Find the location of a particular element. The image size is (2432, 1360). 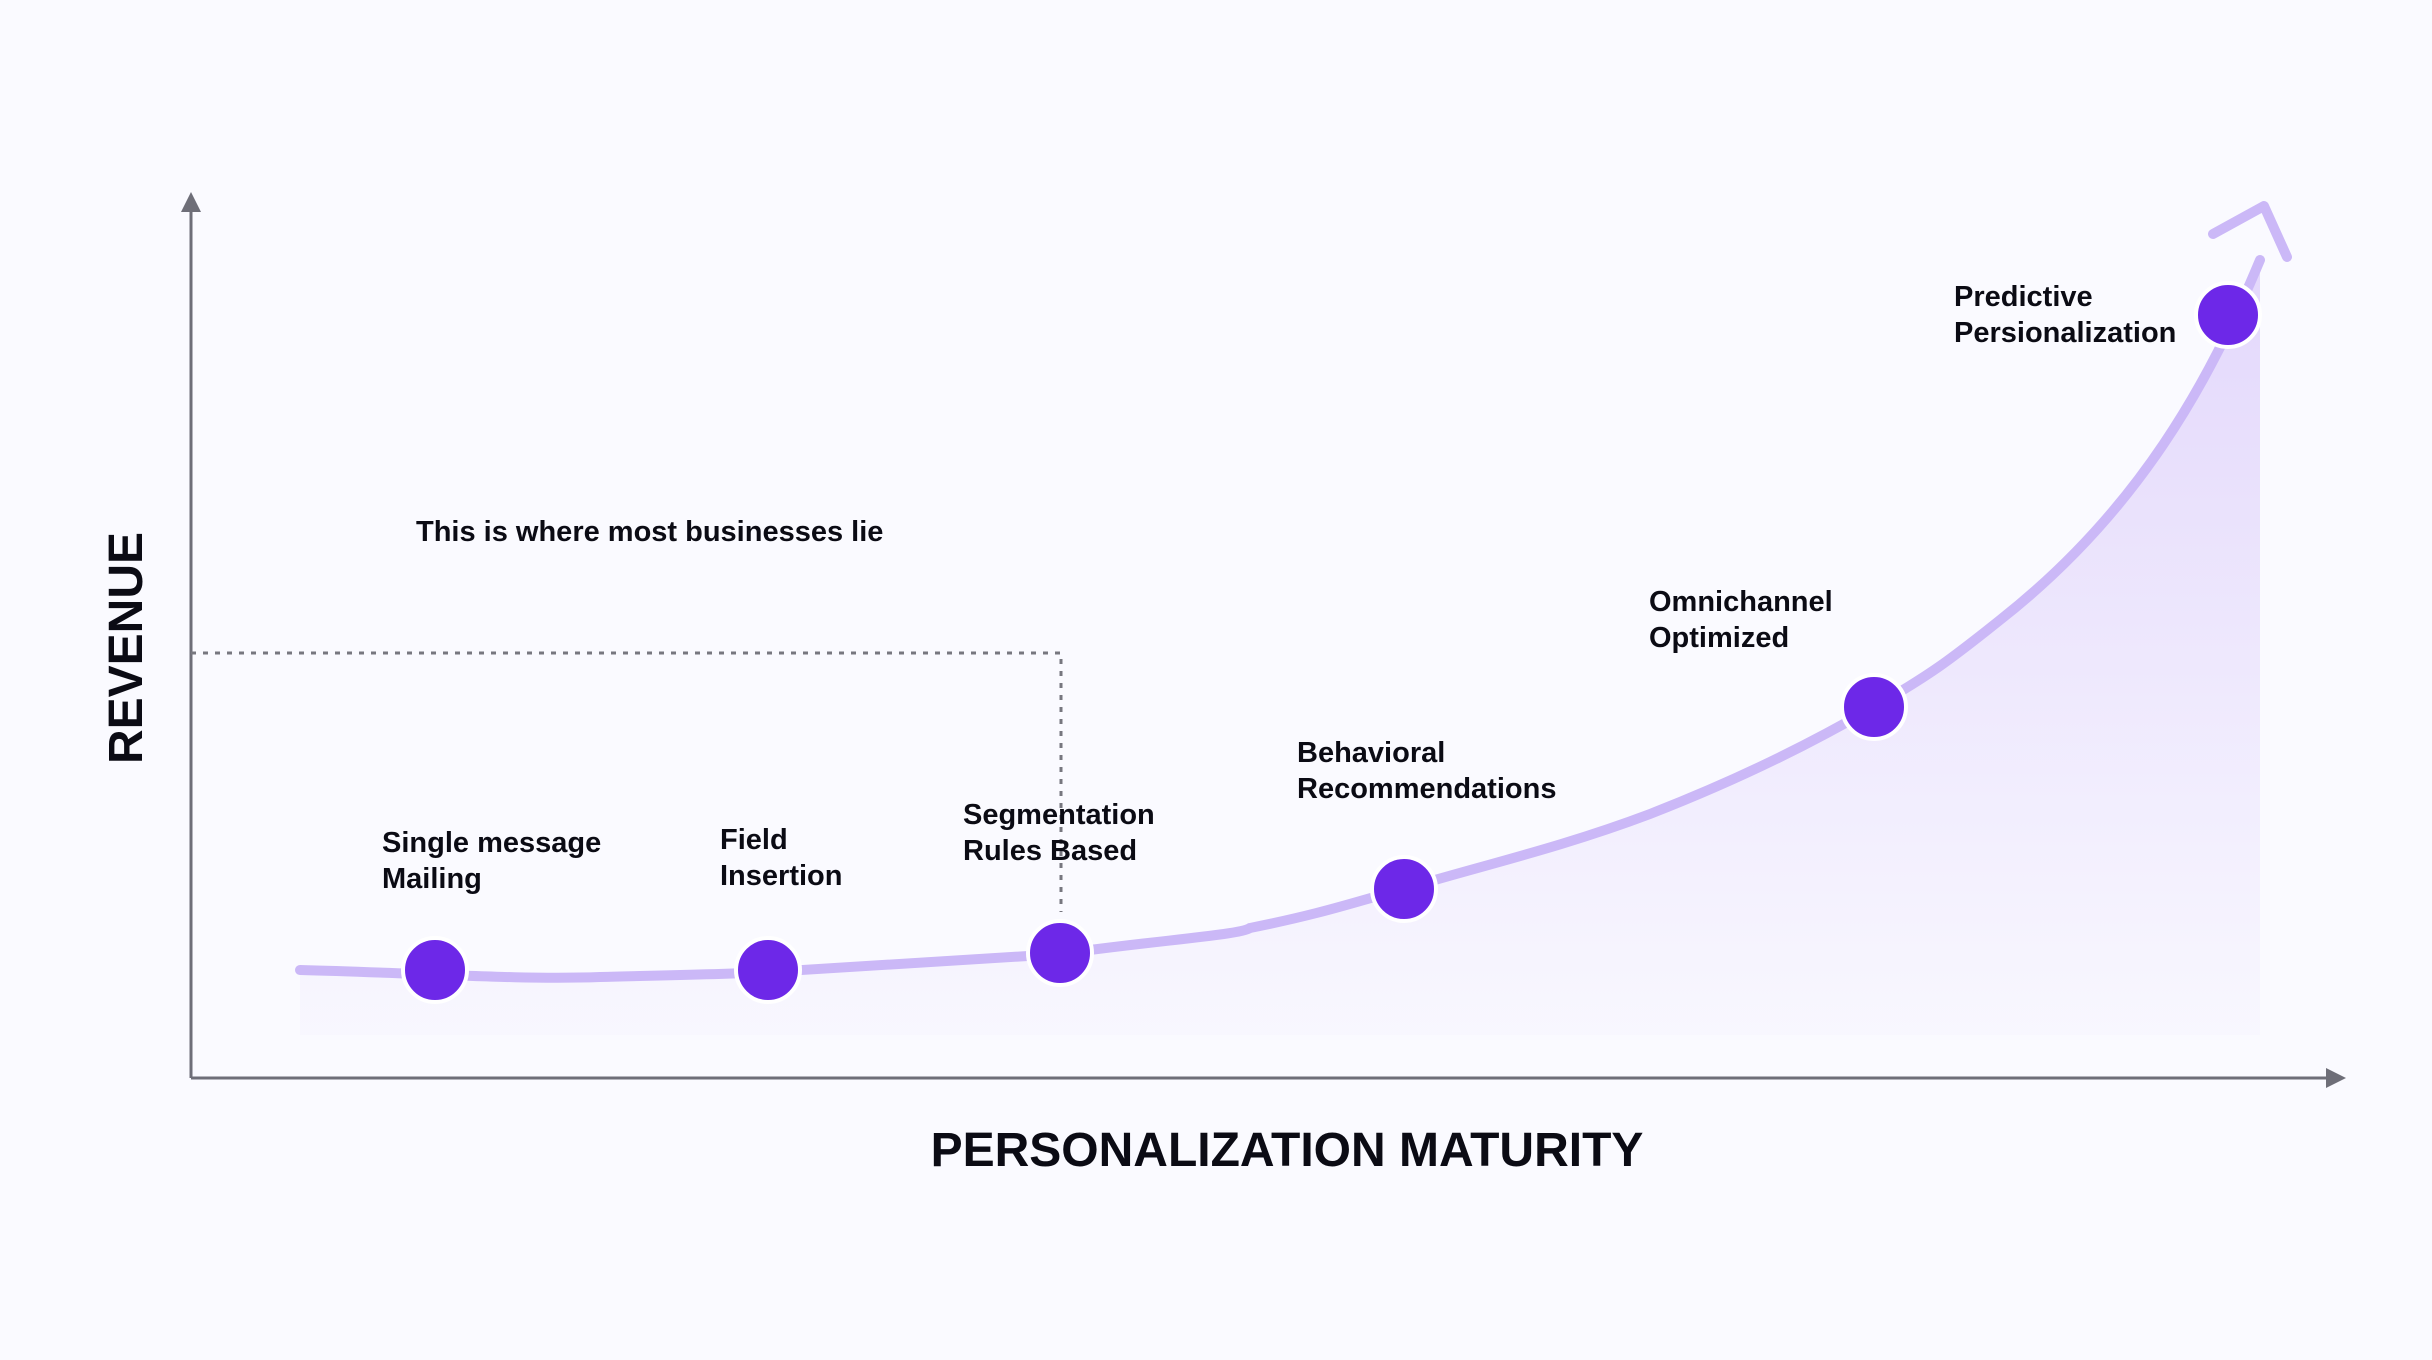

stage-label-line2: Mailing is located at coordinates (432, 879).